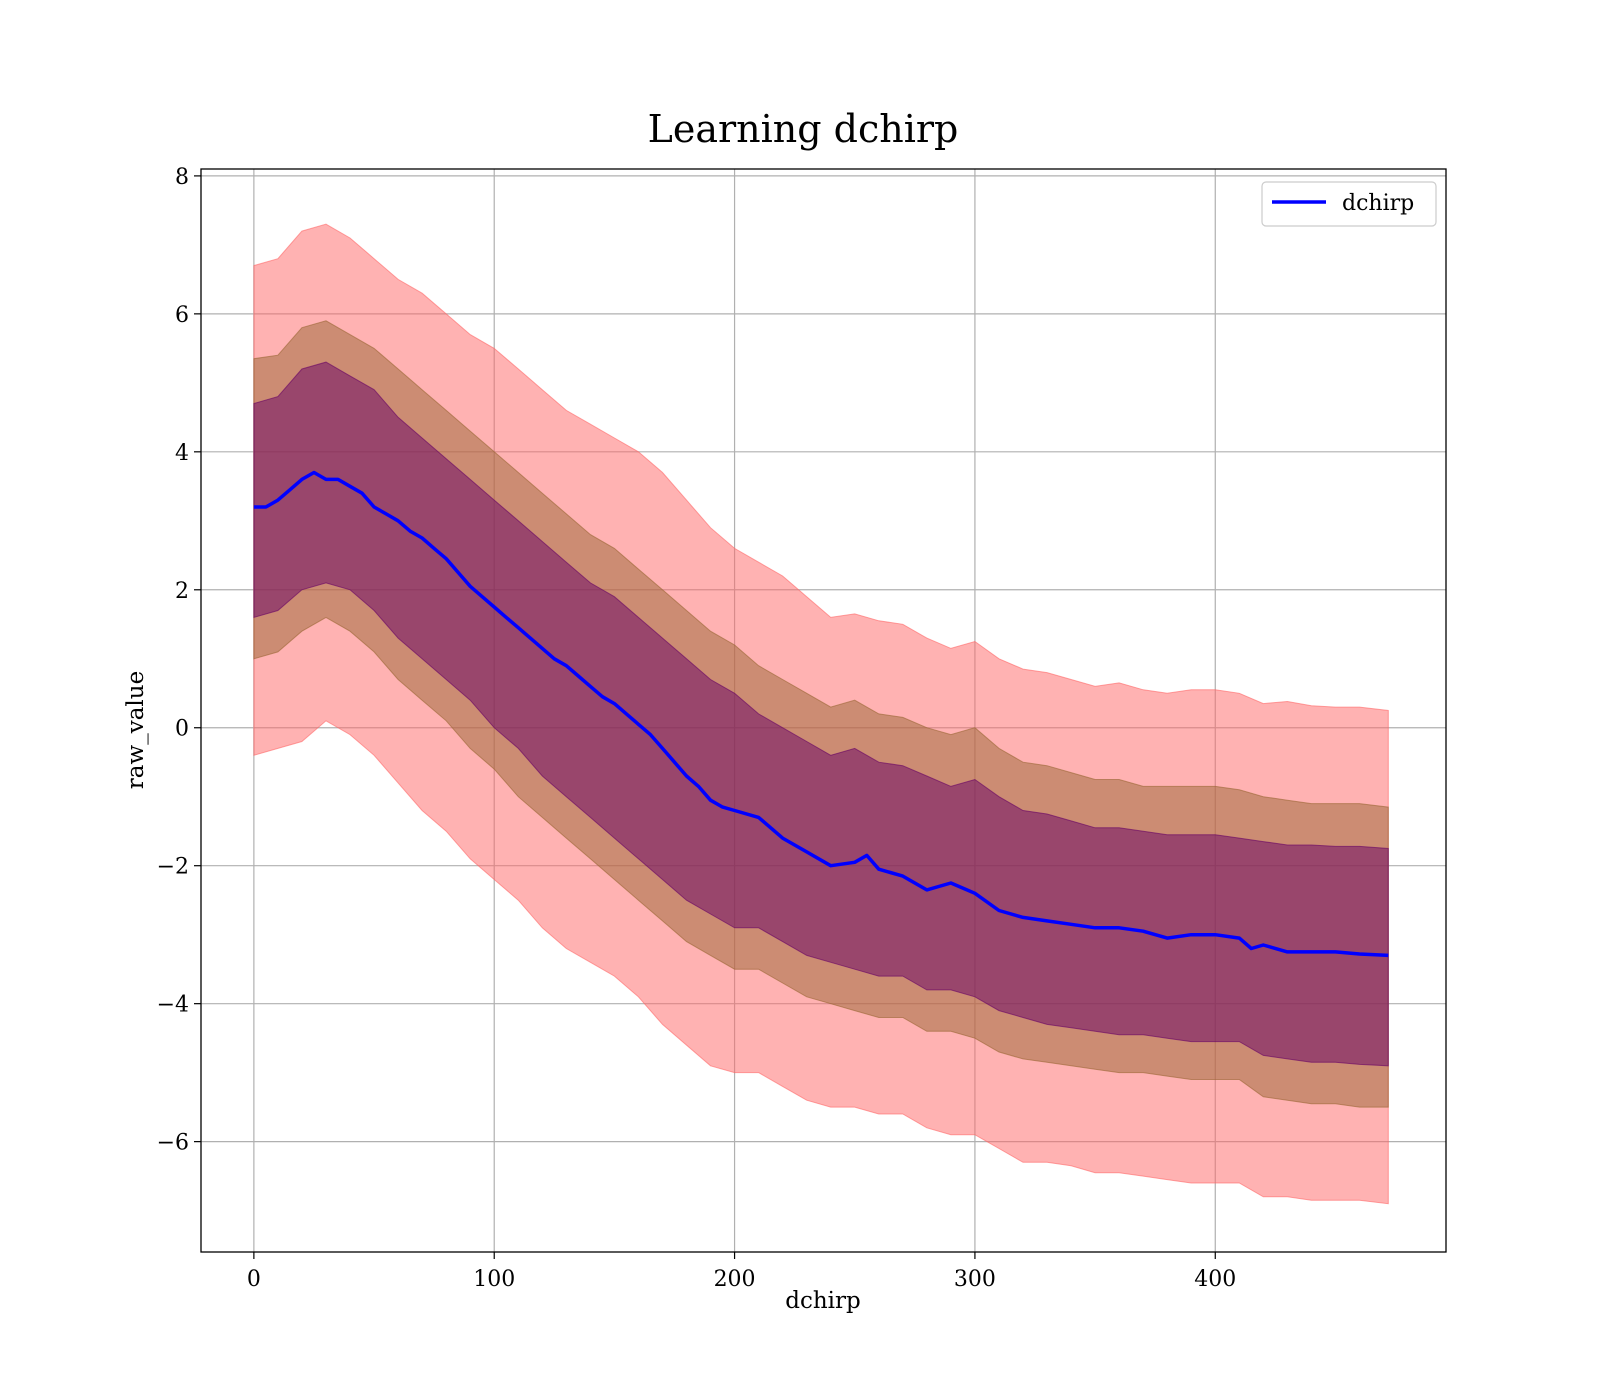  Describe the element at coordinates (173, 867) in the screenshot. I see `y-tick-label: −2` at that location.